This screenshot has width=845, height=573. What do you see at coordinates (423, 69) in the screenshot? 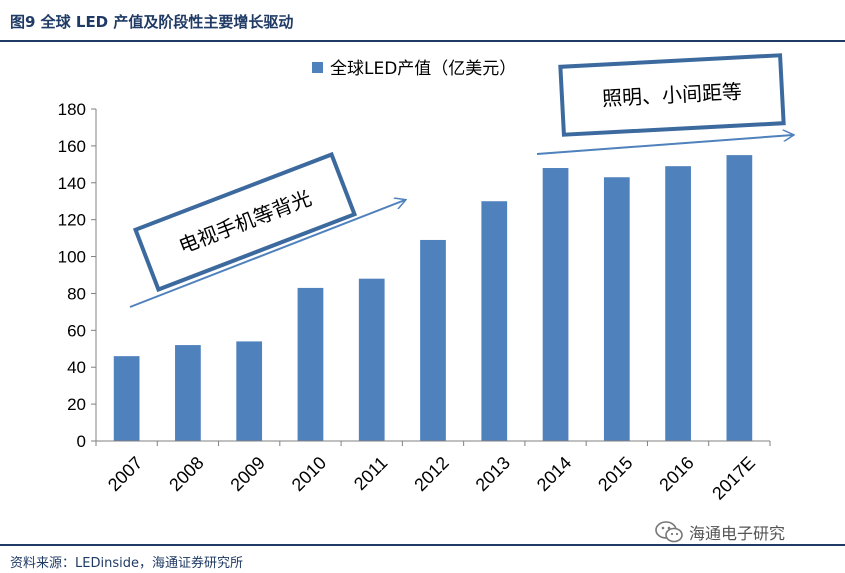
I see `legend-label: 全球LED产值（亿美元）` at bounding box center [423, 69].